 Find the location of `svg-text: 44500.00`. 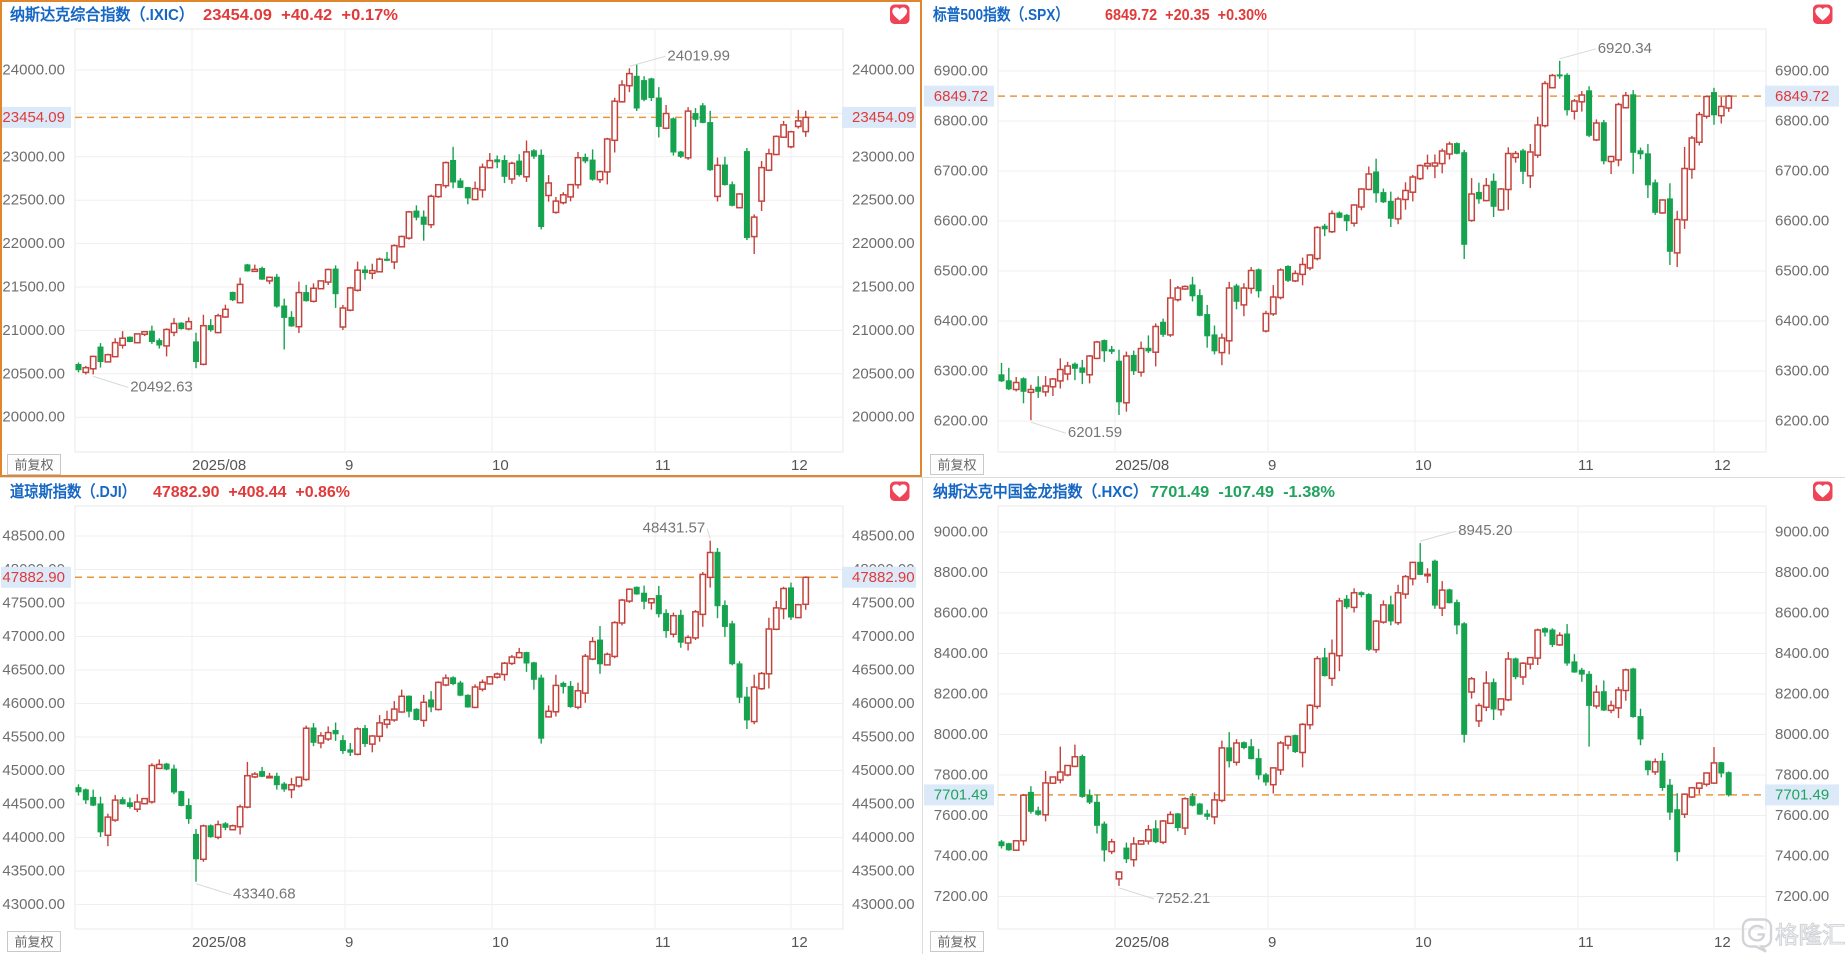

svg-text: 44500.00 is located at coordinates (33, 804).